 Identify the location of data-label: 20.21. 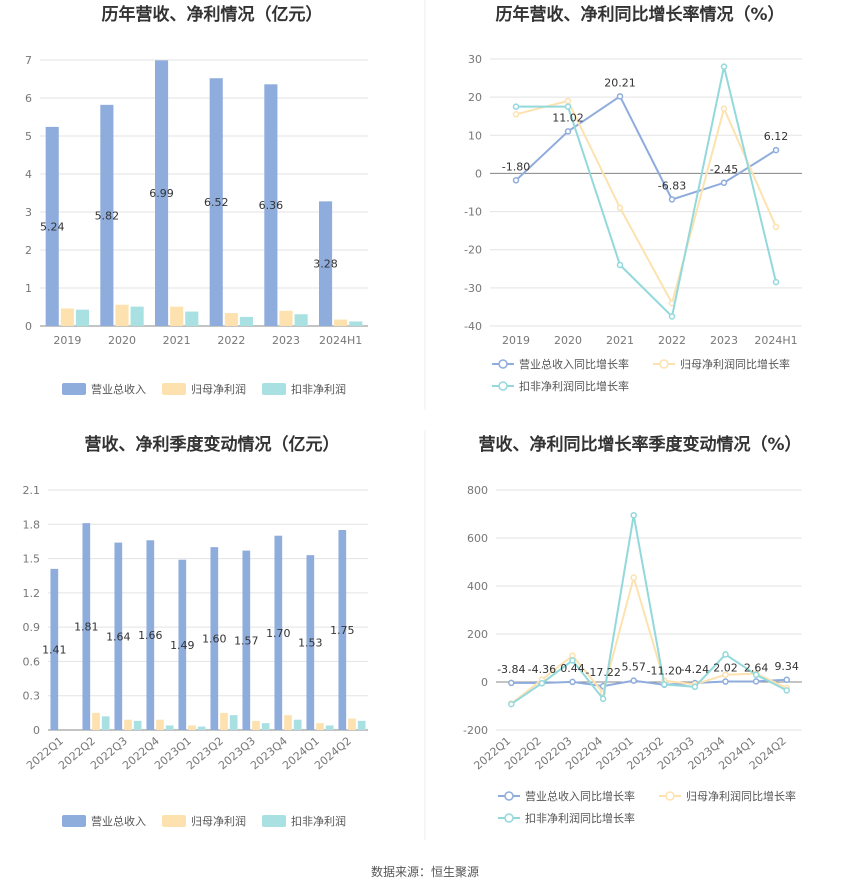
(620, 82).